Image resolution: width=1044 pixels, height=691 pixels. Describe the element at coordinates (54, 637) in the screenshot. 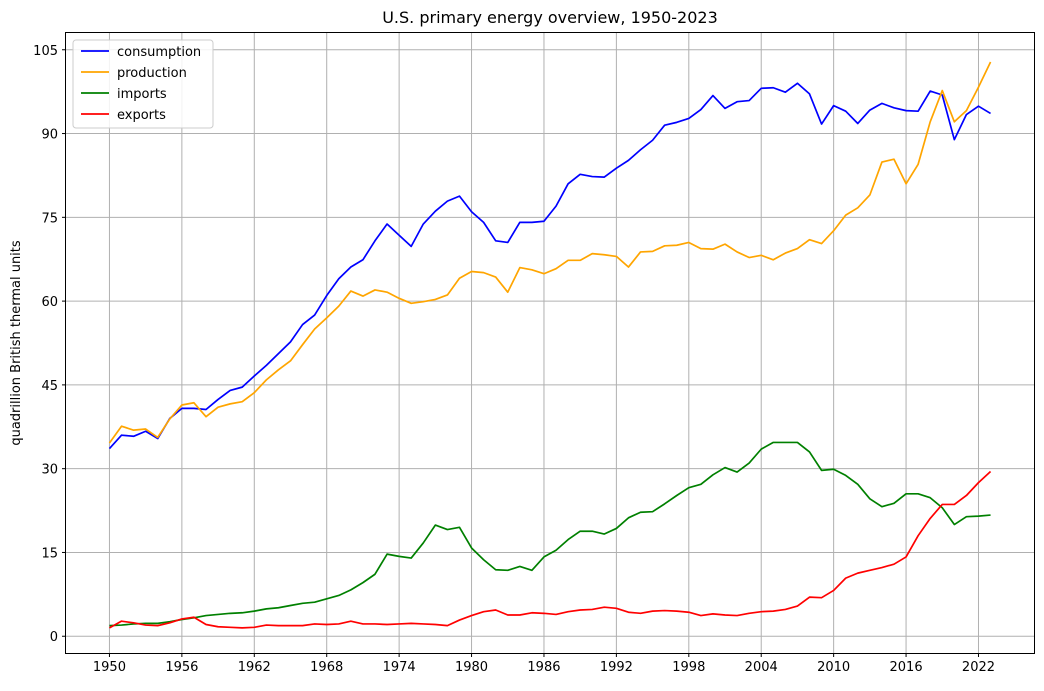

I see `y-tick-label: 0` at that location.